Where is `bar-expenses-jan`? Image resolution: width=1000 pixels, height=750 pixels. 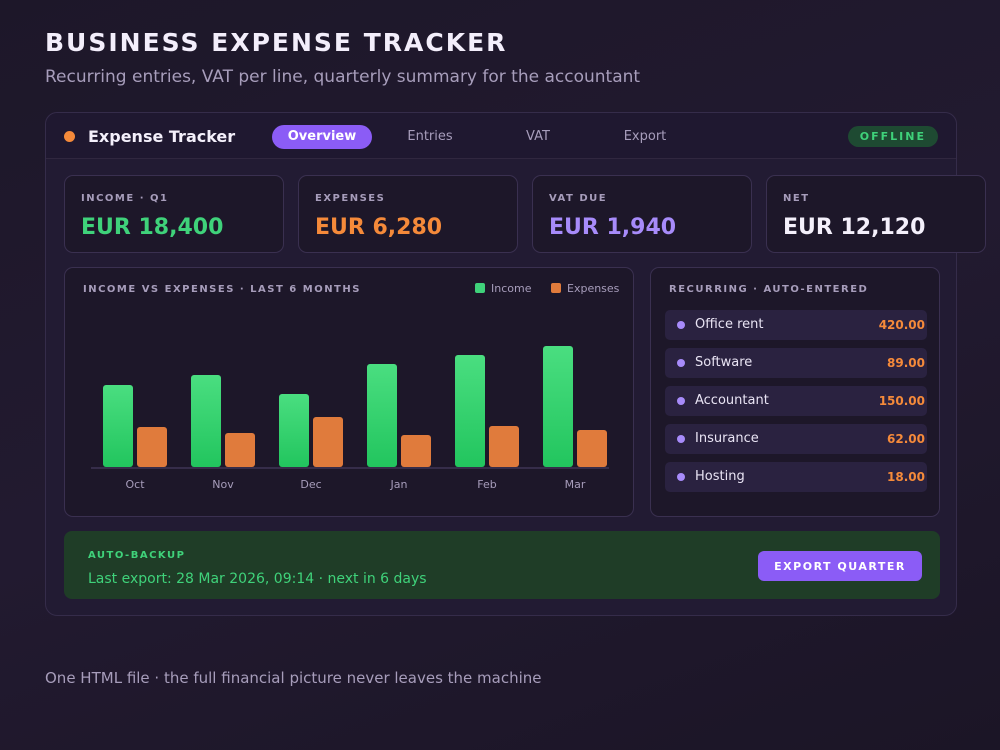 bar-expenses-jan is located at coordinates (416, 451).